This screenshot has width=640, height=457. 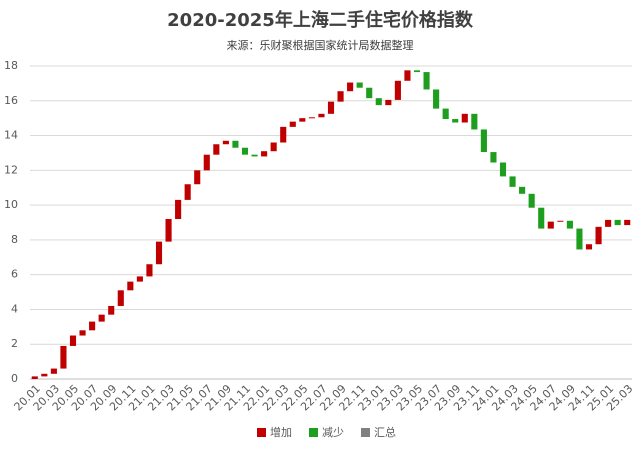 What do you see at coordinates (14, 378) in the screenshot?
I see `y-tick-label: 0` at bounding box center [14, 378].